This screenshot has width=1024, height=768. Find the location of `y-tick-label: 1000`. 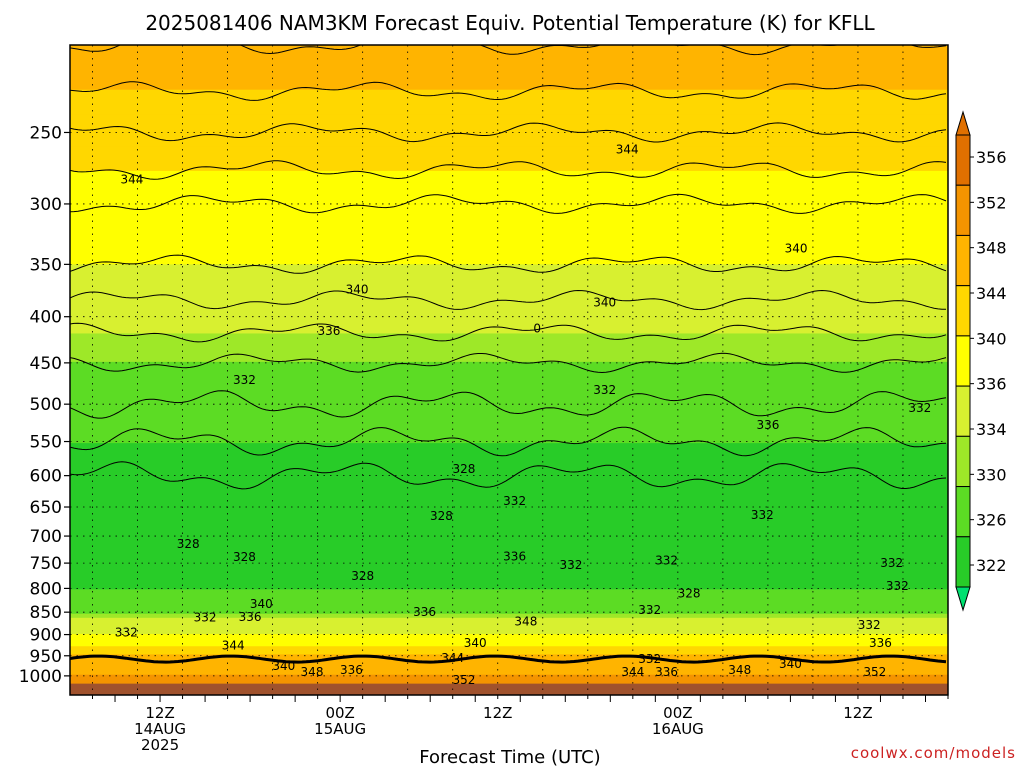

y-tick-label: 1000 is located at coordinates (40, 677).